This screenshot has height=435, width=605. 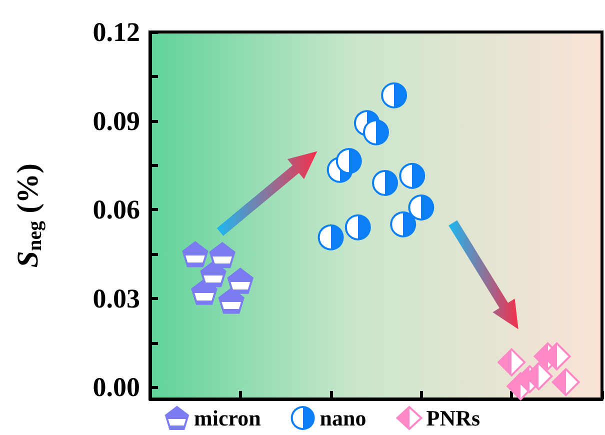 What do you see at coordinates (116, 387) in the screenshot?
I see `y-tick-label: 0.00` at bounding box center [116, 387].